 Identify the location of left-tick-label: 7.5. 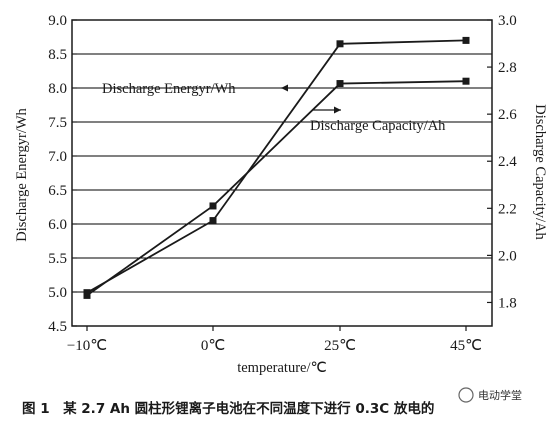
(57, 123).